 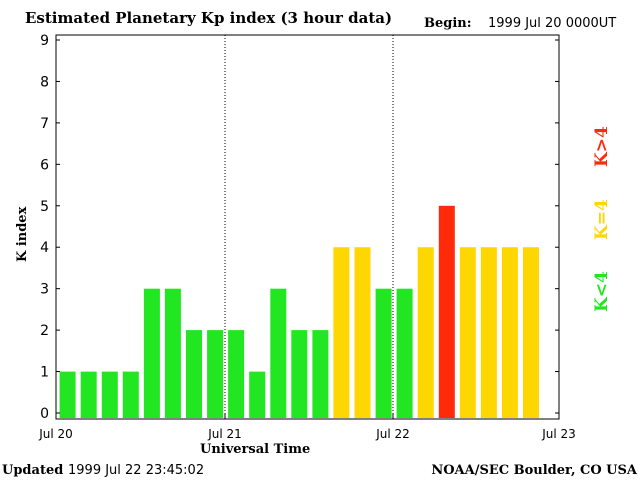 What do you see at coordinates (392, 434) in the screenshot?
I see `x-tick-label: Jul 22` at bounding box center [392, 434].